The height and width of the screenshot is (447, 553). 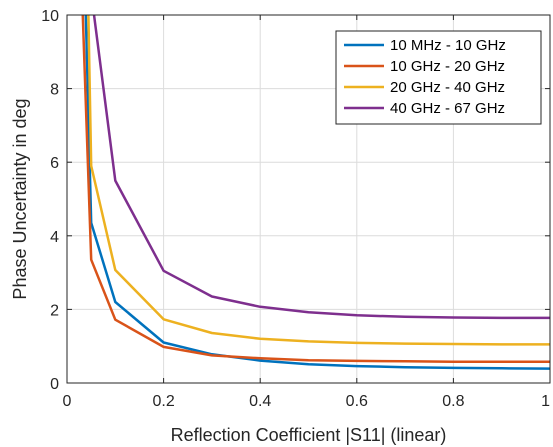 I want to click on x-tick-label: 0.6, so click(x=357, y=401).